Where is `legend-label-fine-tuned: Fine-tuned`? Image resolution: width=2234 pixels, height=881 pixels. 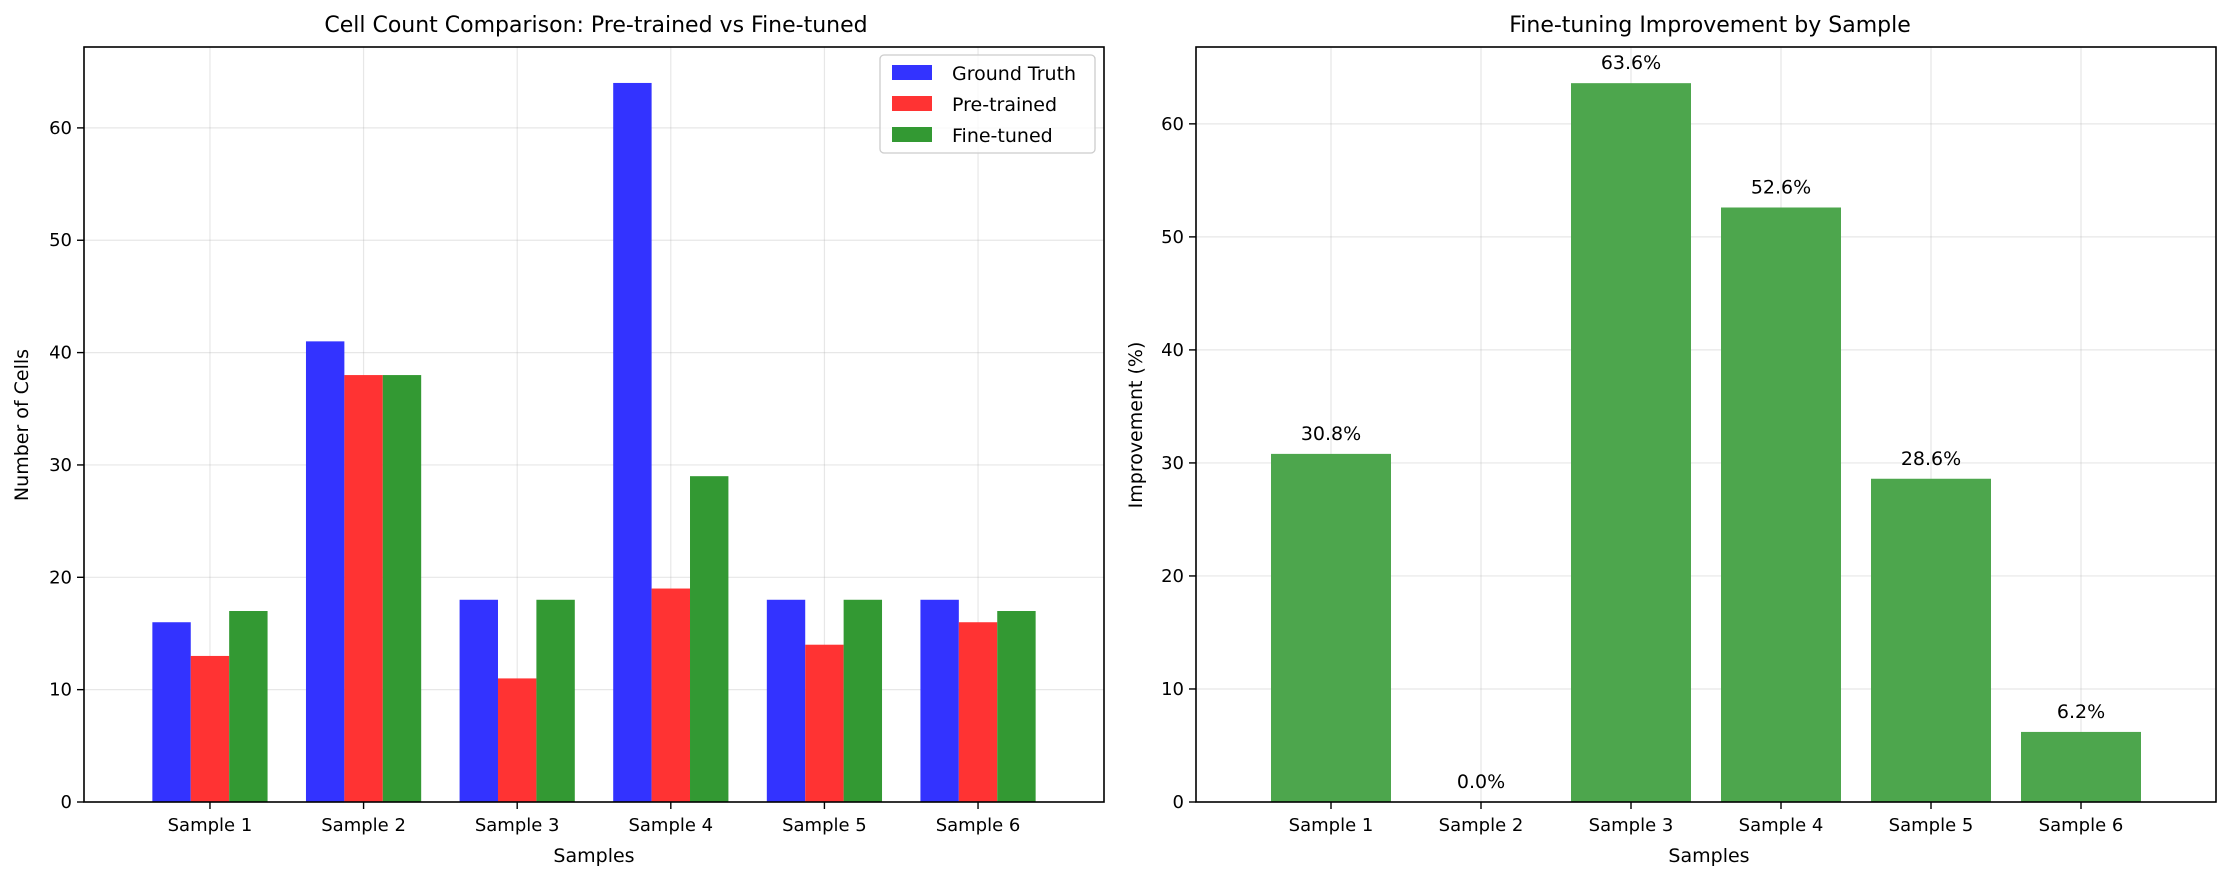 legend-label-fine-tuned: Fine-tuned is located at coordinates (1002, 136).